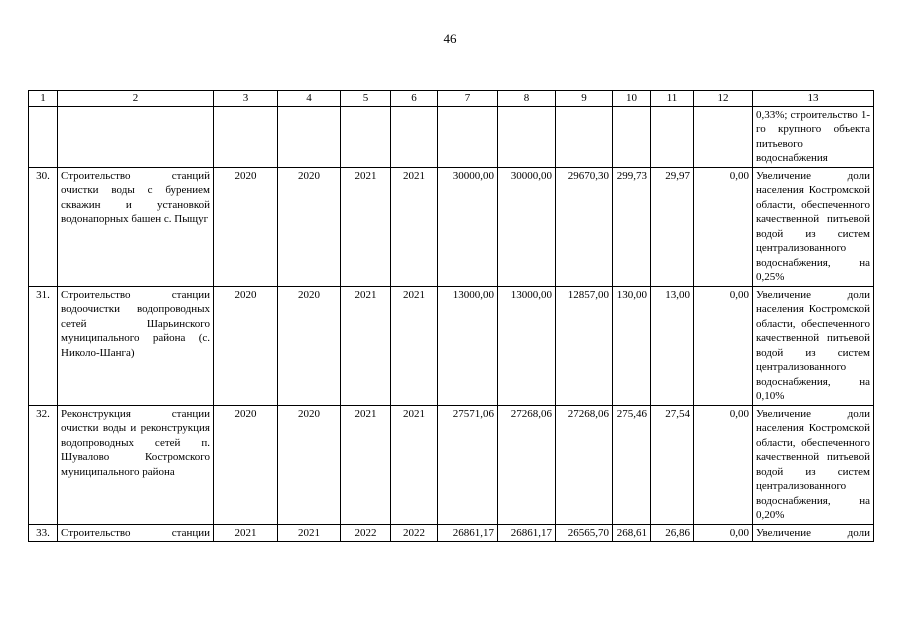 The width and height of the screenshot is (900, 639). Describe the element at coordinates (365, 98) in the screenshot. I see `column-header: 5` at that location.